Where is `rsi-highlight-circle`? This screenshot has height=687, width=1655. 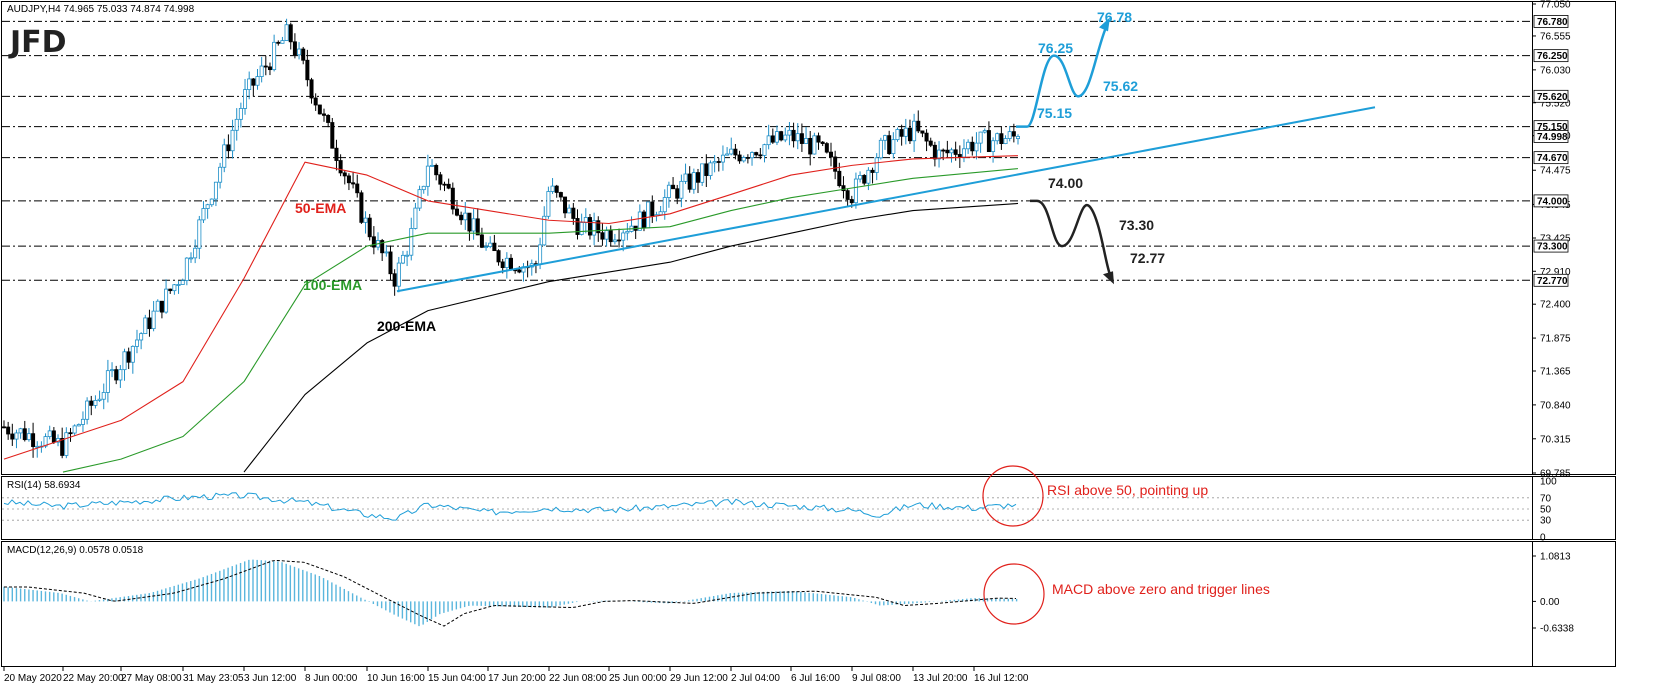 rsi-highlight-circle is located at coordinates (1013, 496).